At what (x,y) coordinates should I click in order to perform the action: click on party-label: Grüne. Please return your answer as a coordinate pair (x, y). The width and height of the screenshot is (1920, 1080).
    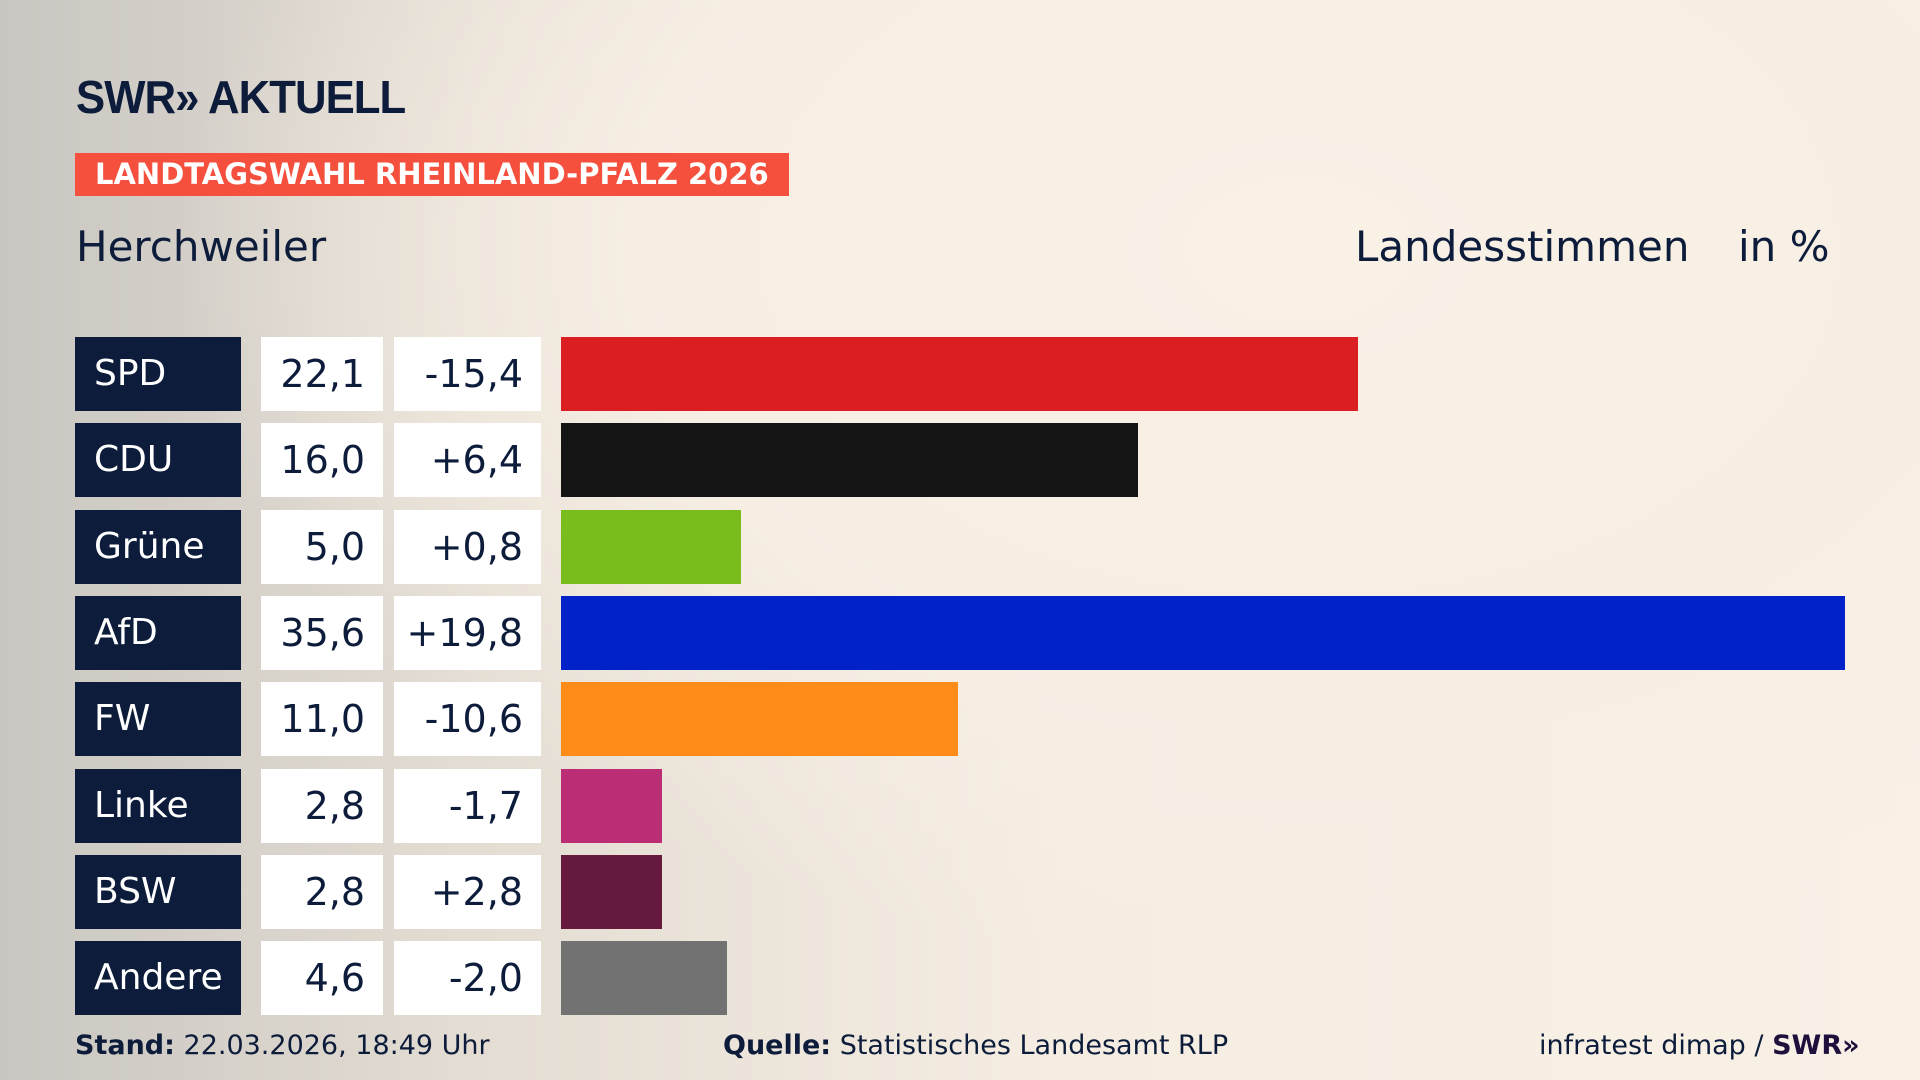
    Looking at the image, I should click on (158, 546).